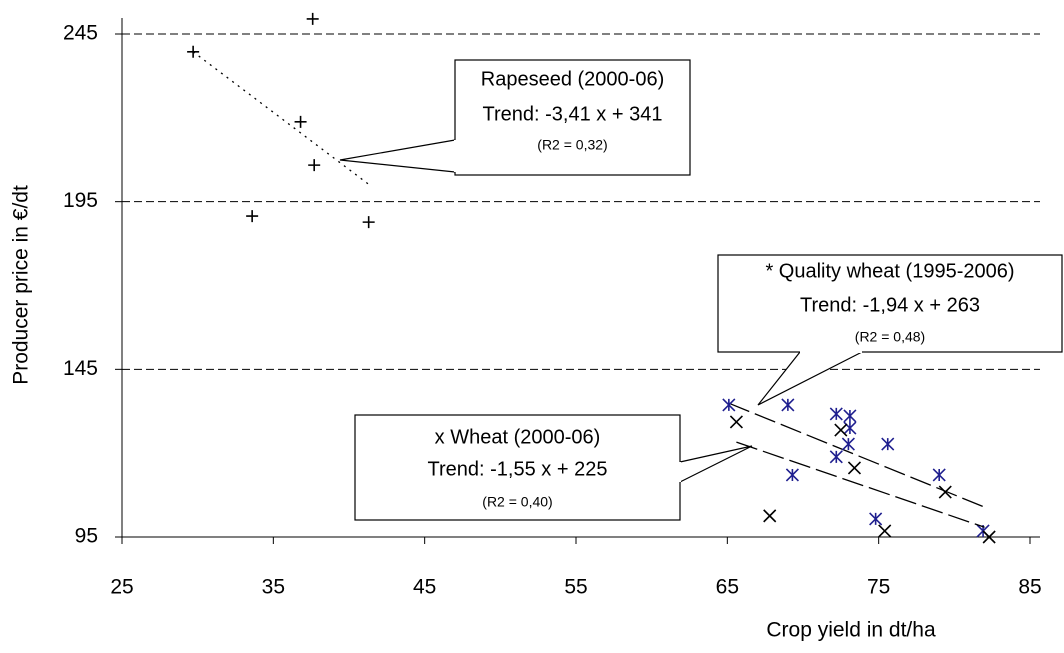 This screenshot has width=1064, height=653. What do you see at coordinates (575, 587) in the screenshot?
I see `x-tick-label: 55` at bounding box center [575, 587].